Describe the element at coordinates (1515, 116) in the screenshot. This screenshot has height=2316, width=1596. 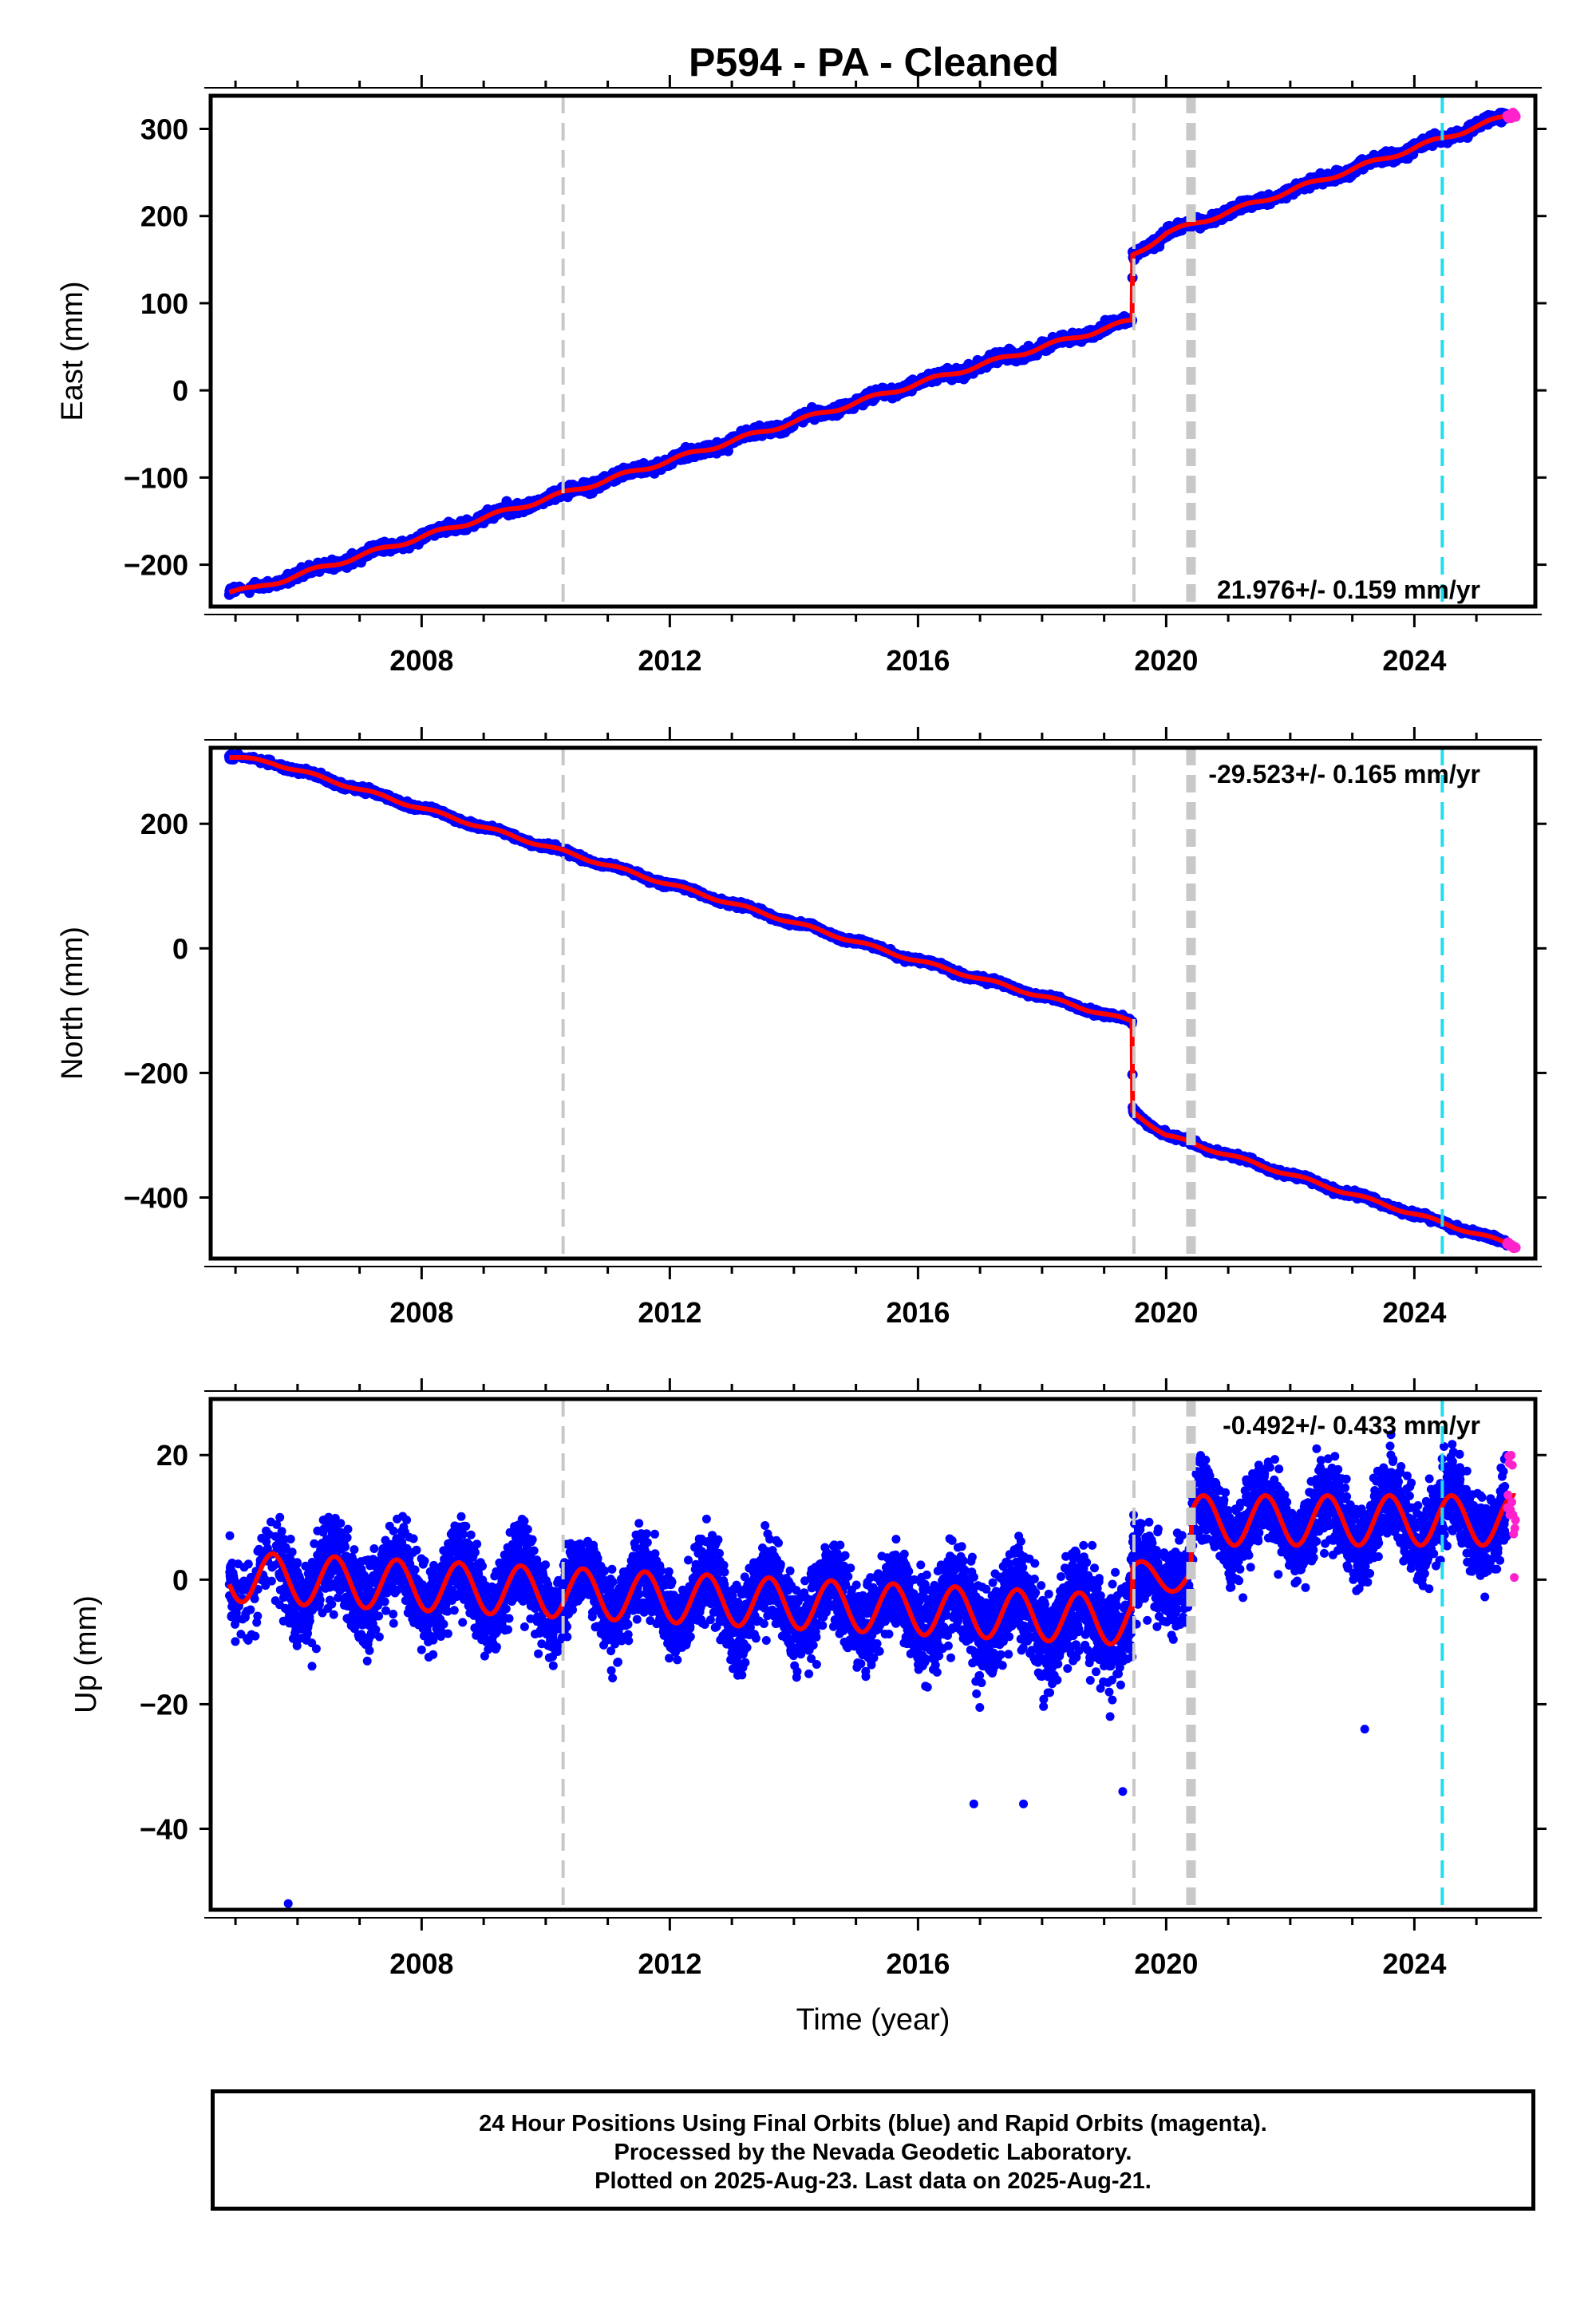
I see `east-rapid-point` at that location.